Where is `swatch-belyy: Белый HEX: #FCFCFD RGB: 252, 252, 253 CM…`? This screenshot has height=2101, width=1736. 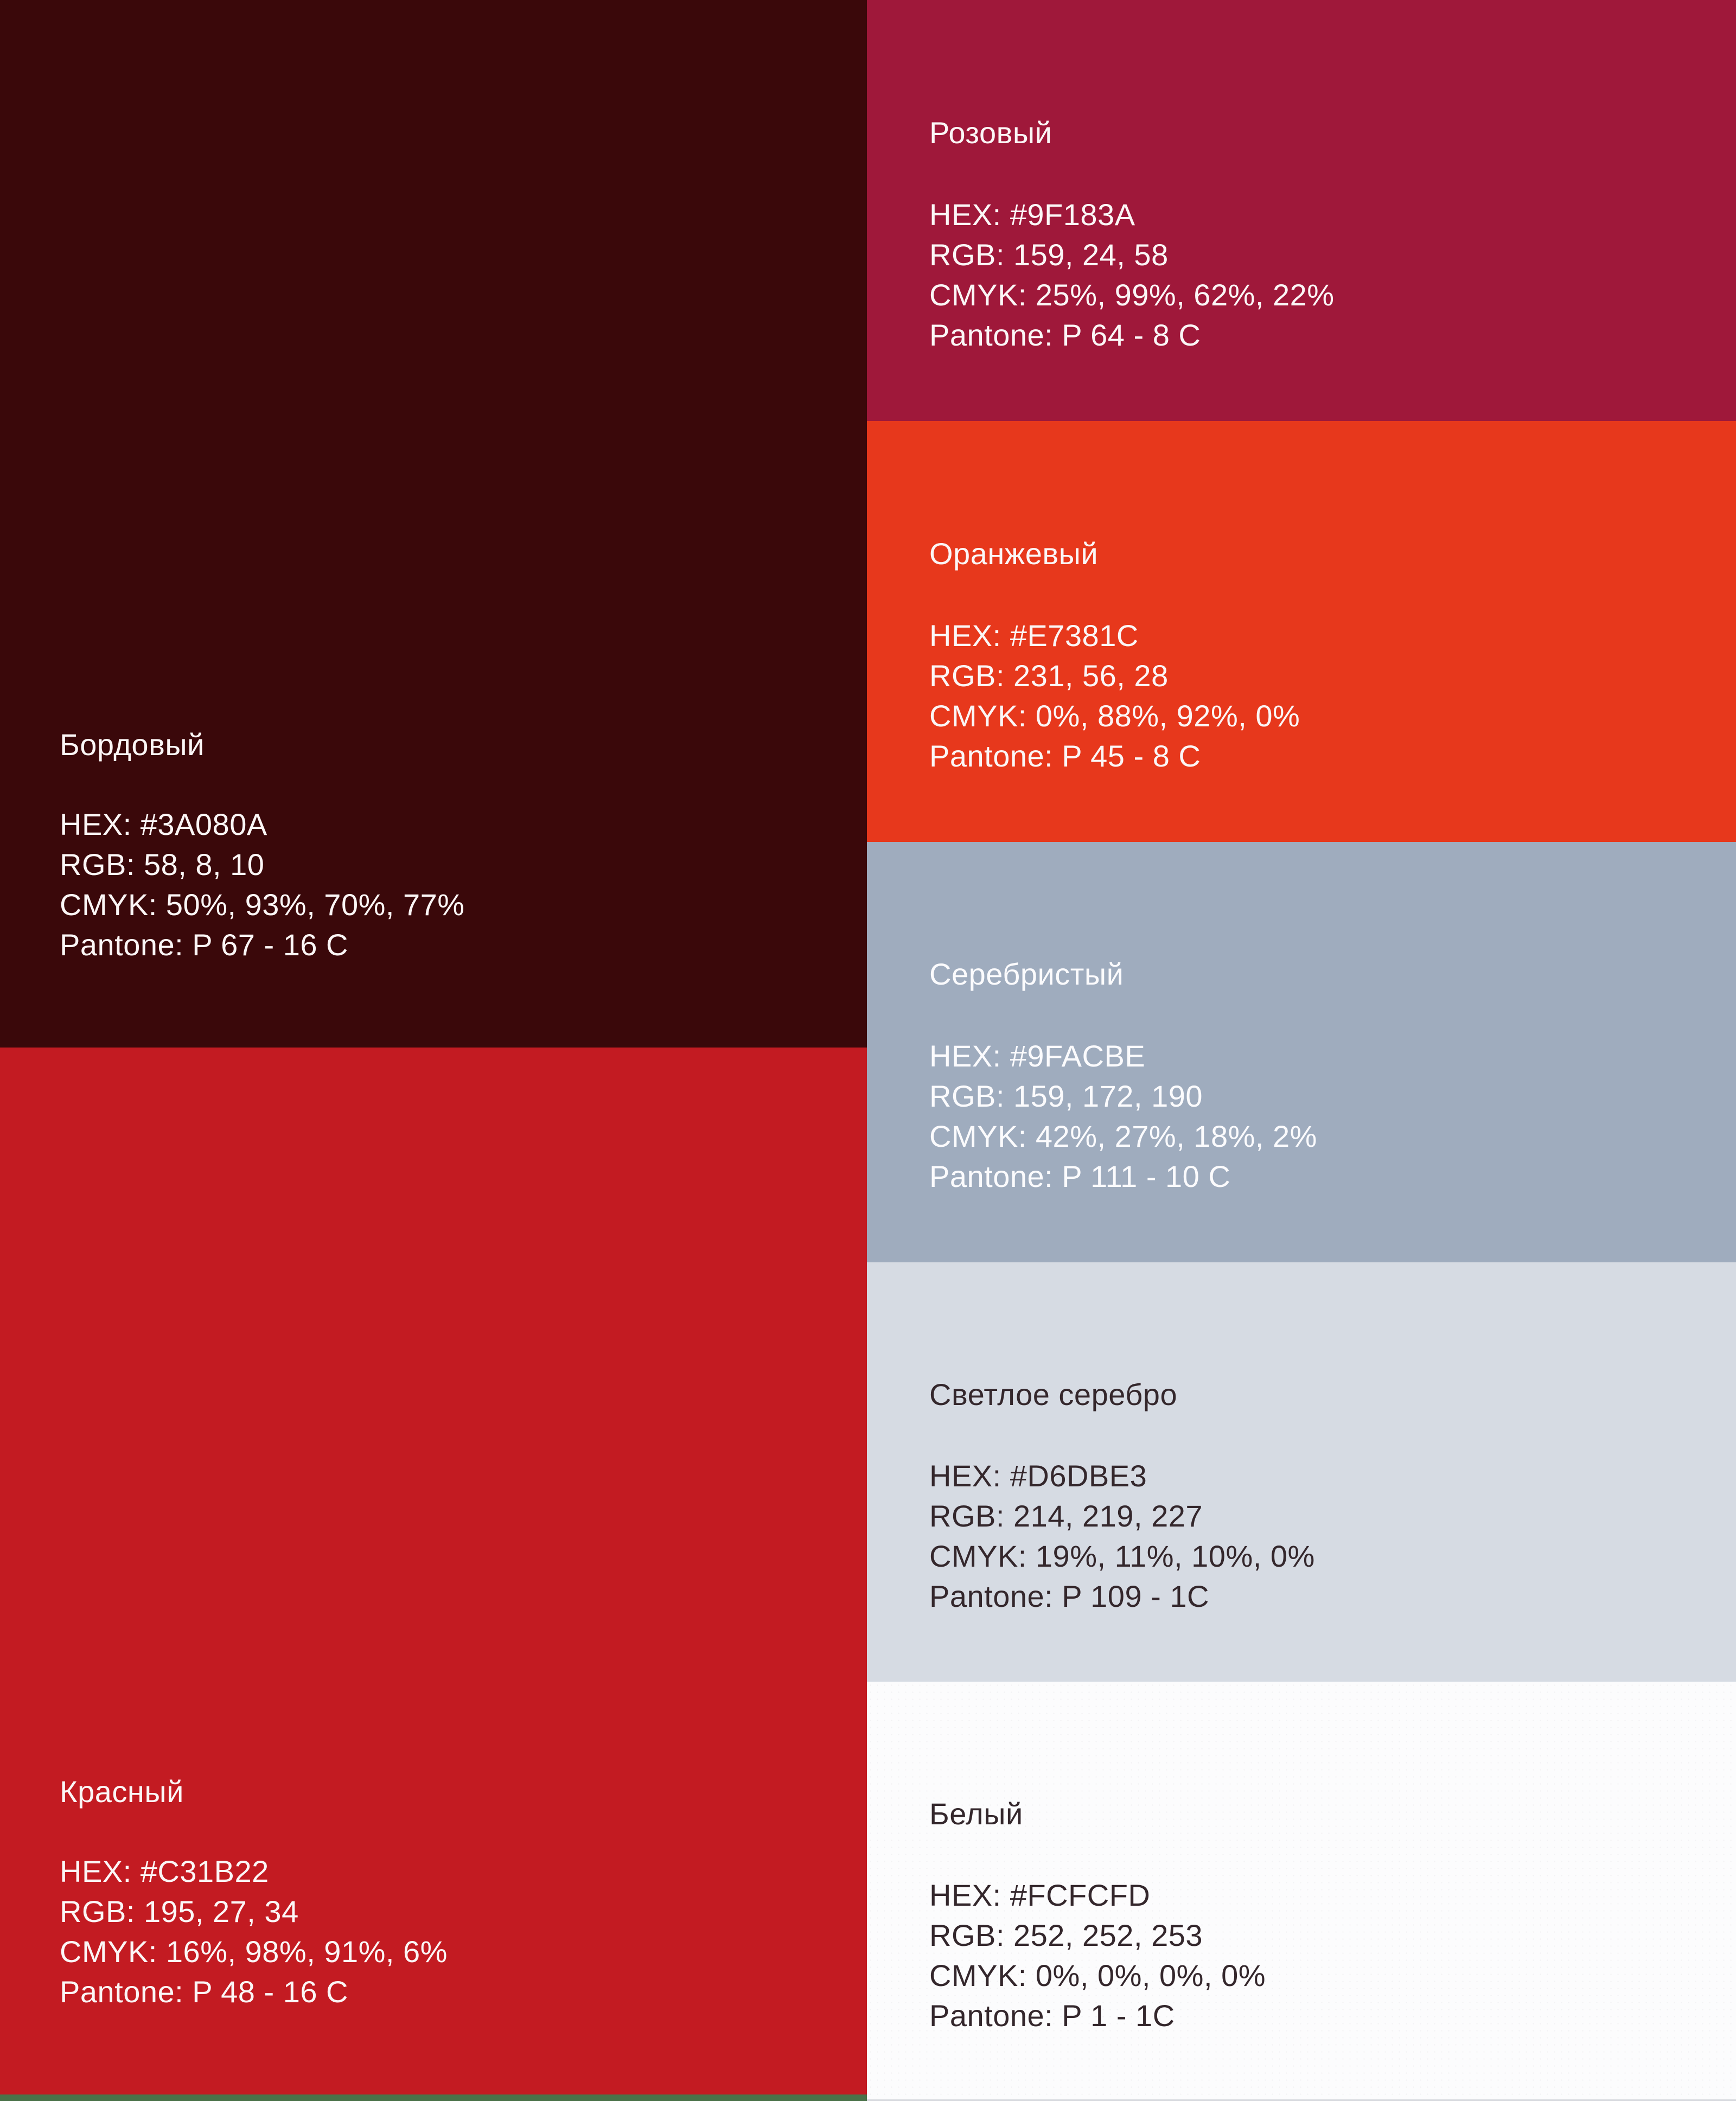
swatch-belyy: Белый HEX: #FCFCFD RGB: 252, 252, 253 CM… is located at coordinates (1301, 1891).